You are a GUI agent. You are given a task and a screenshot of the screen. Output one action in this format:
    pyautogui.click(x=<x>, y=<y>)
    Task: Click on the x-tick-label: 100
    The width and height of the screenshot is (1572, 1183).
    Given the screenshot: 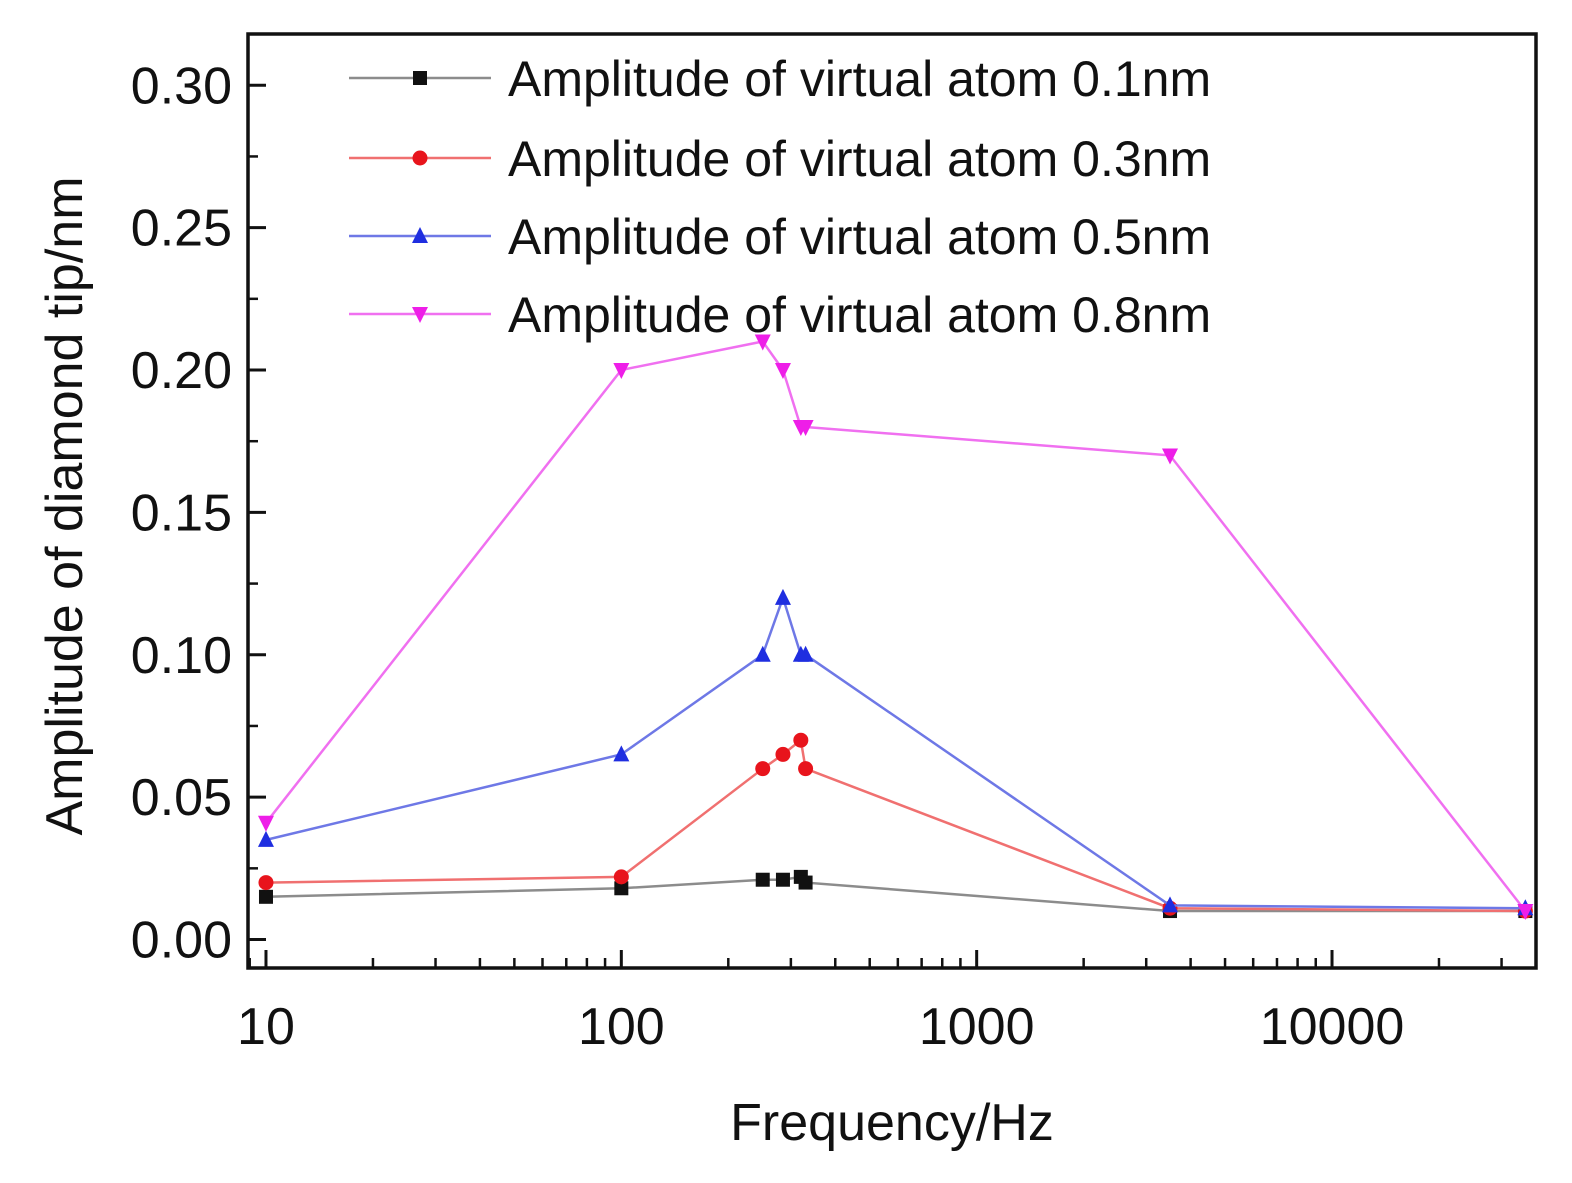 What is the action you would take?
    pyautogui.click(x=621, y=1027)
    